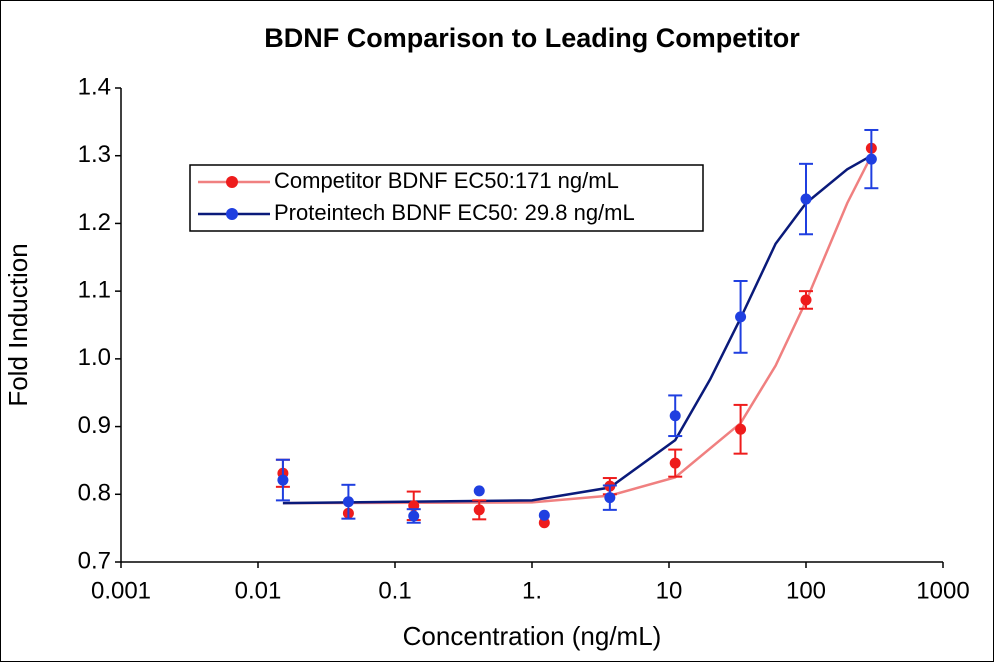  Describe the element at coordinates (446, 198) in the screenshot. I see `legend-box` at that location.